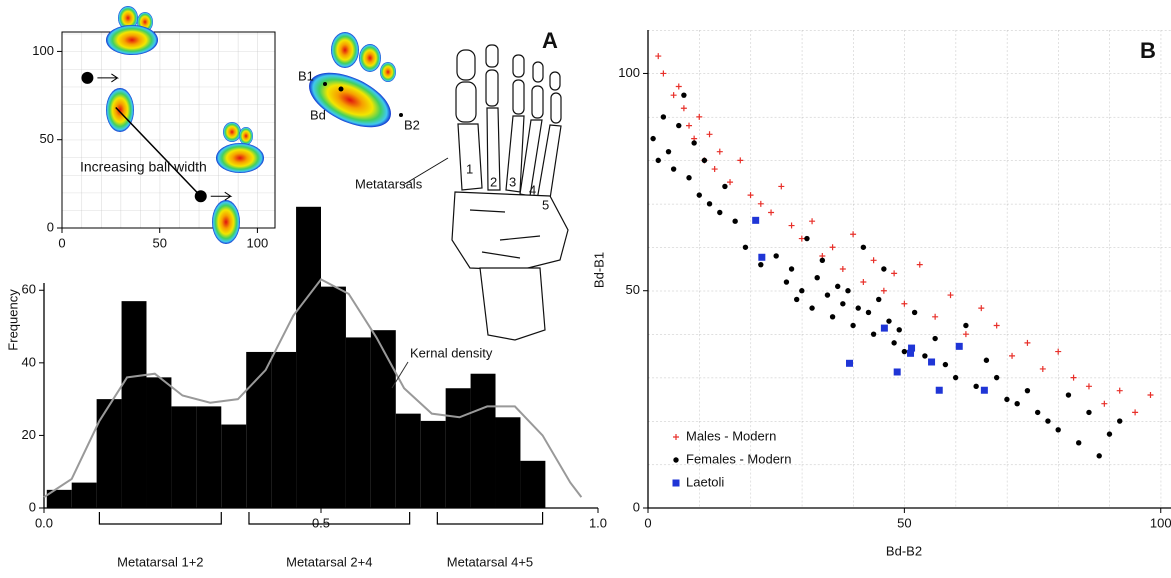  What do you see at coordinates (510, 192) in the screenshot?
I see `foot-skeleton` at bounding box center [510, 192].